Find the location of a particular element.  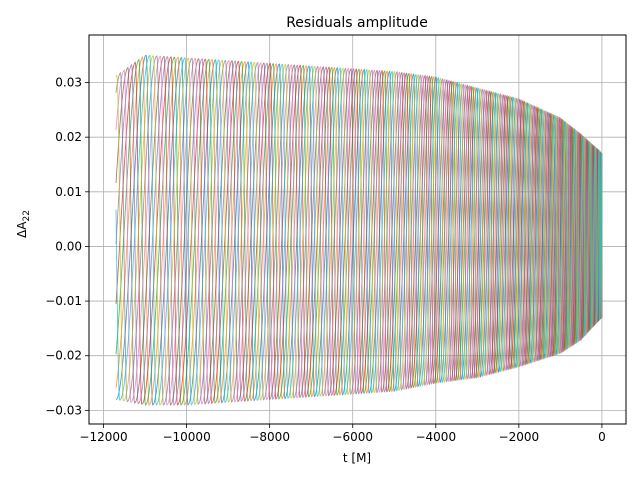

x-axis-label: t [M] is located at coordinates (357, 458).